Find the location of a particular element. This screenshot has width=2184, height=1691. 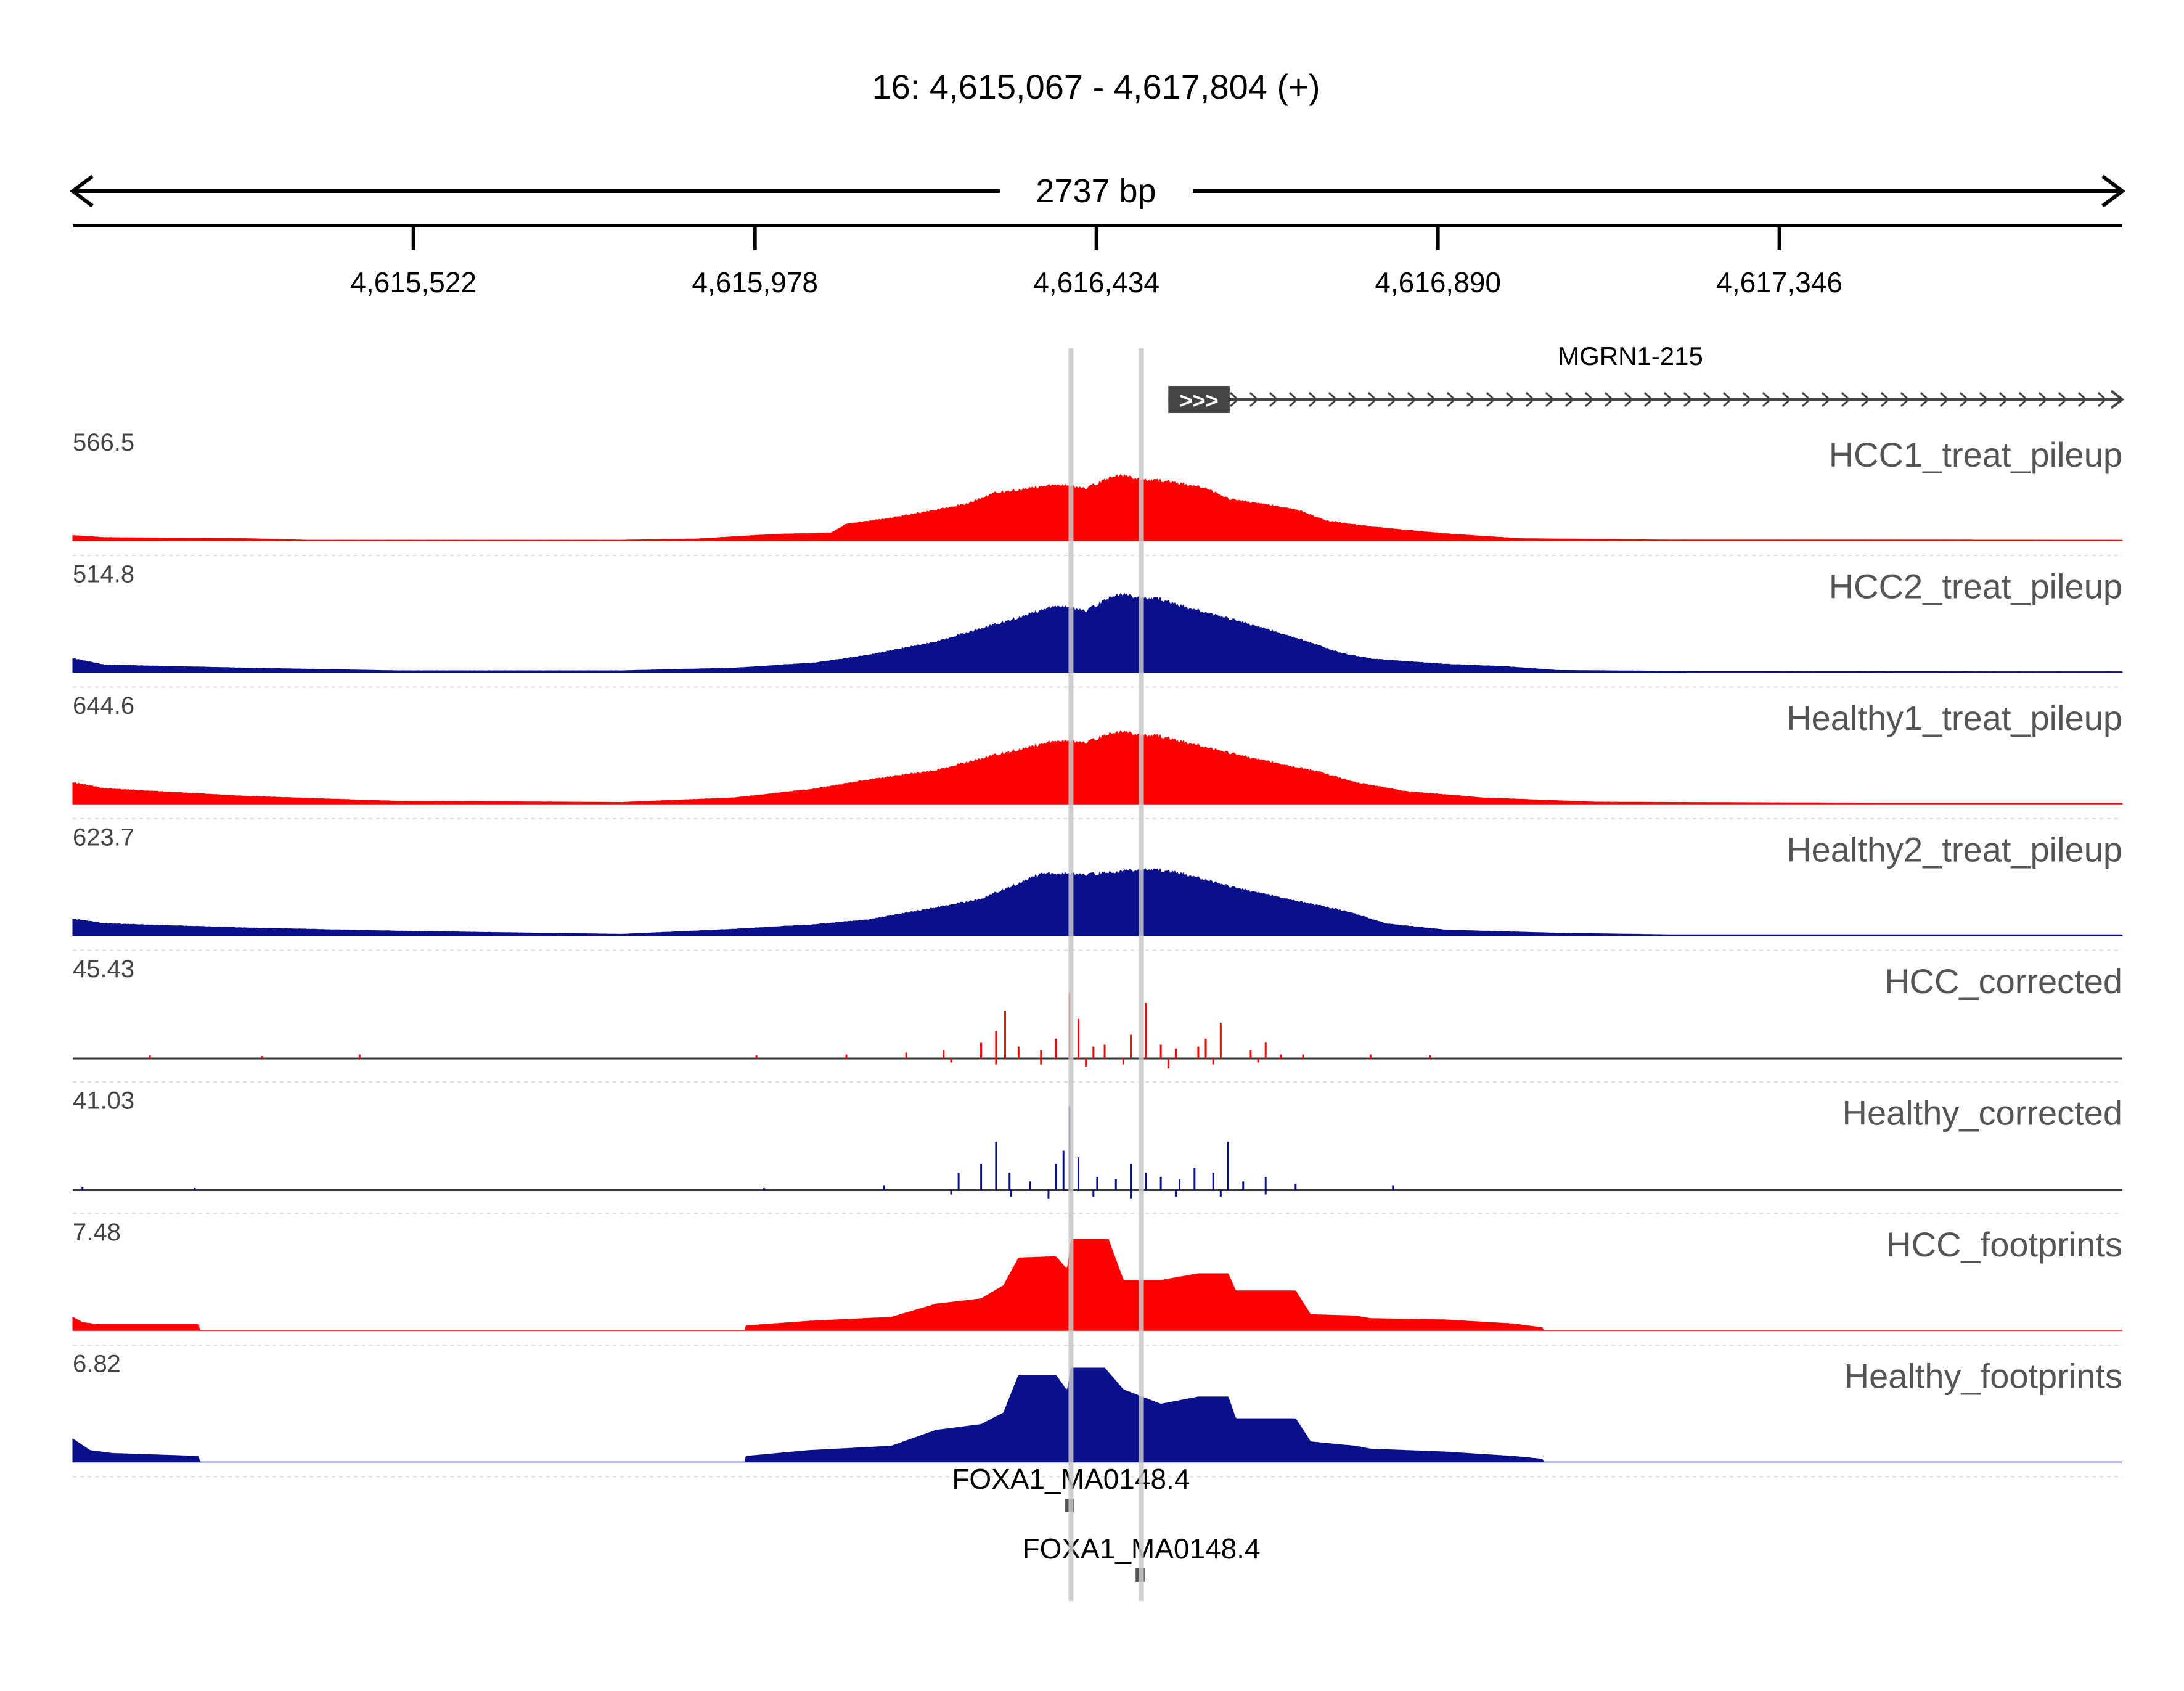

region-title: 16: 4,615,067 - 4,617,804 (+) is located at coordinates (1096, 86).